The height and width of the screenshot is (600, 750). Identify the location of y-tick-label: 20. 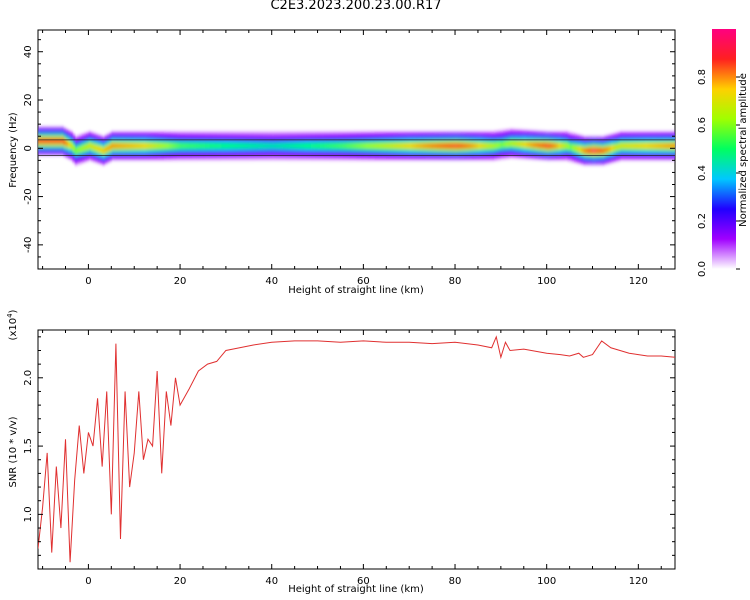
(28, 100).